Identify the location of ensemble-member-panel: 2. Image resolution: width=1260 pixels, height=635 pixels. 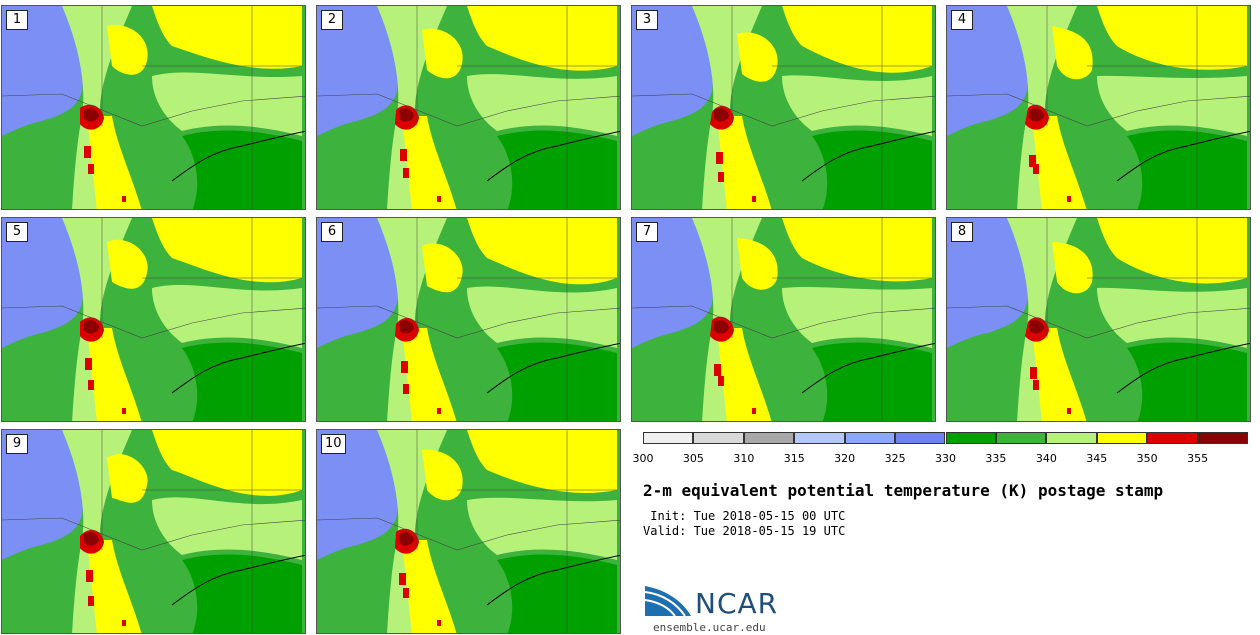
(468, 107).